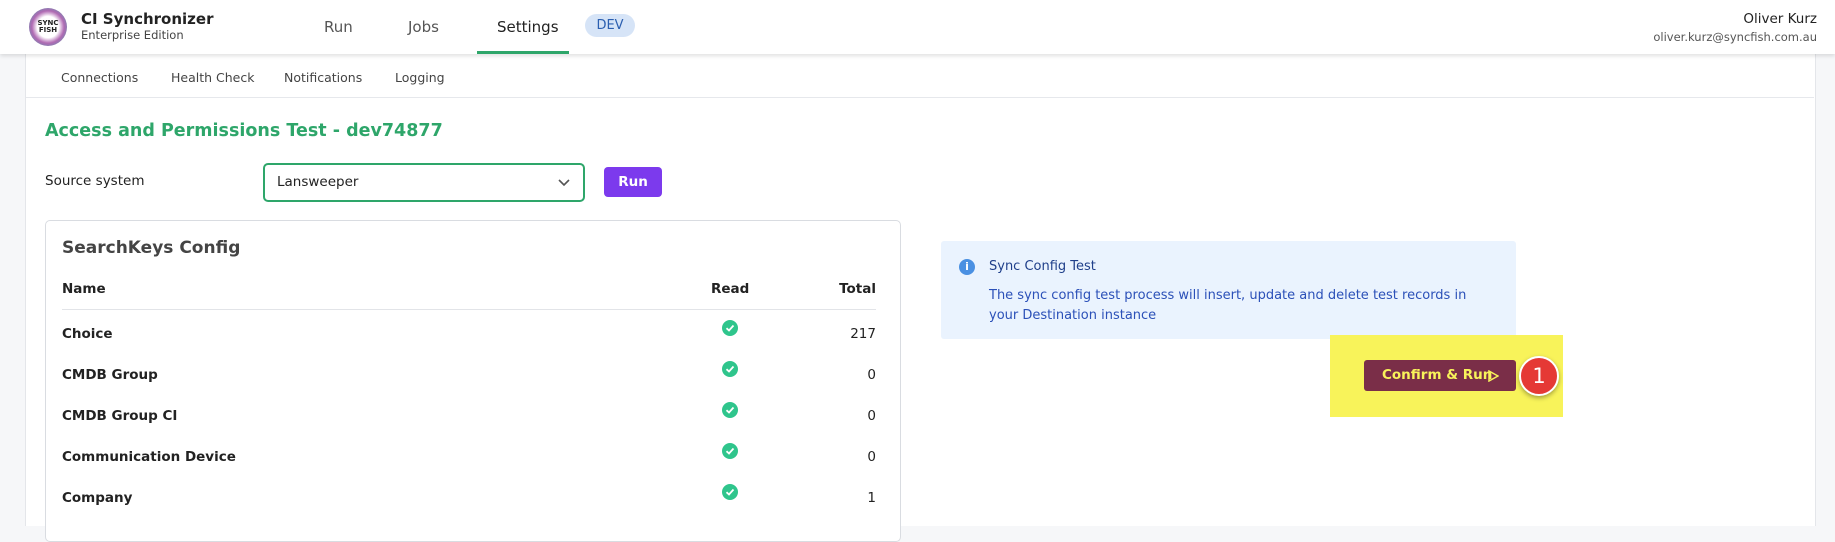 The image size is (1835, 542). I want to click on sub-tab: Logging, so click(420, 77).